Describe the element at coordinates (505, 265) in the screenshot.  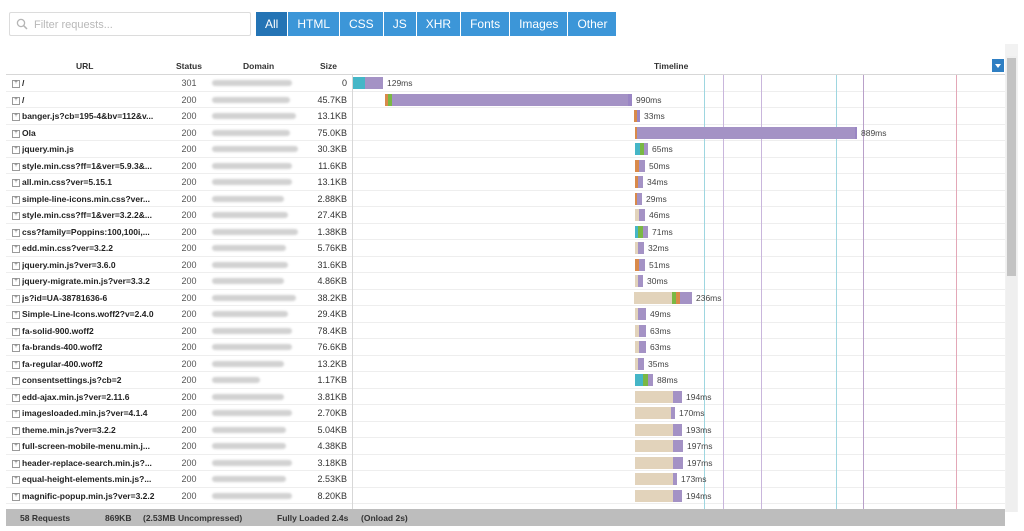
I see `table-row: + jquery.min.js?ver=3.6.0 200 31.6KB` at that location.